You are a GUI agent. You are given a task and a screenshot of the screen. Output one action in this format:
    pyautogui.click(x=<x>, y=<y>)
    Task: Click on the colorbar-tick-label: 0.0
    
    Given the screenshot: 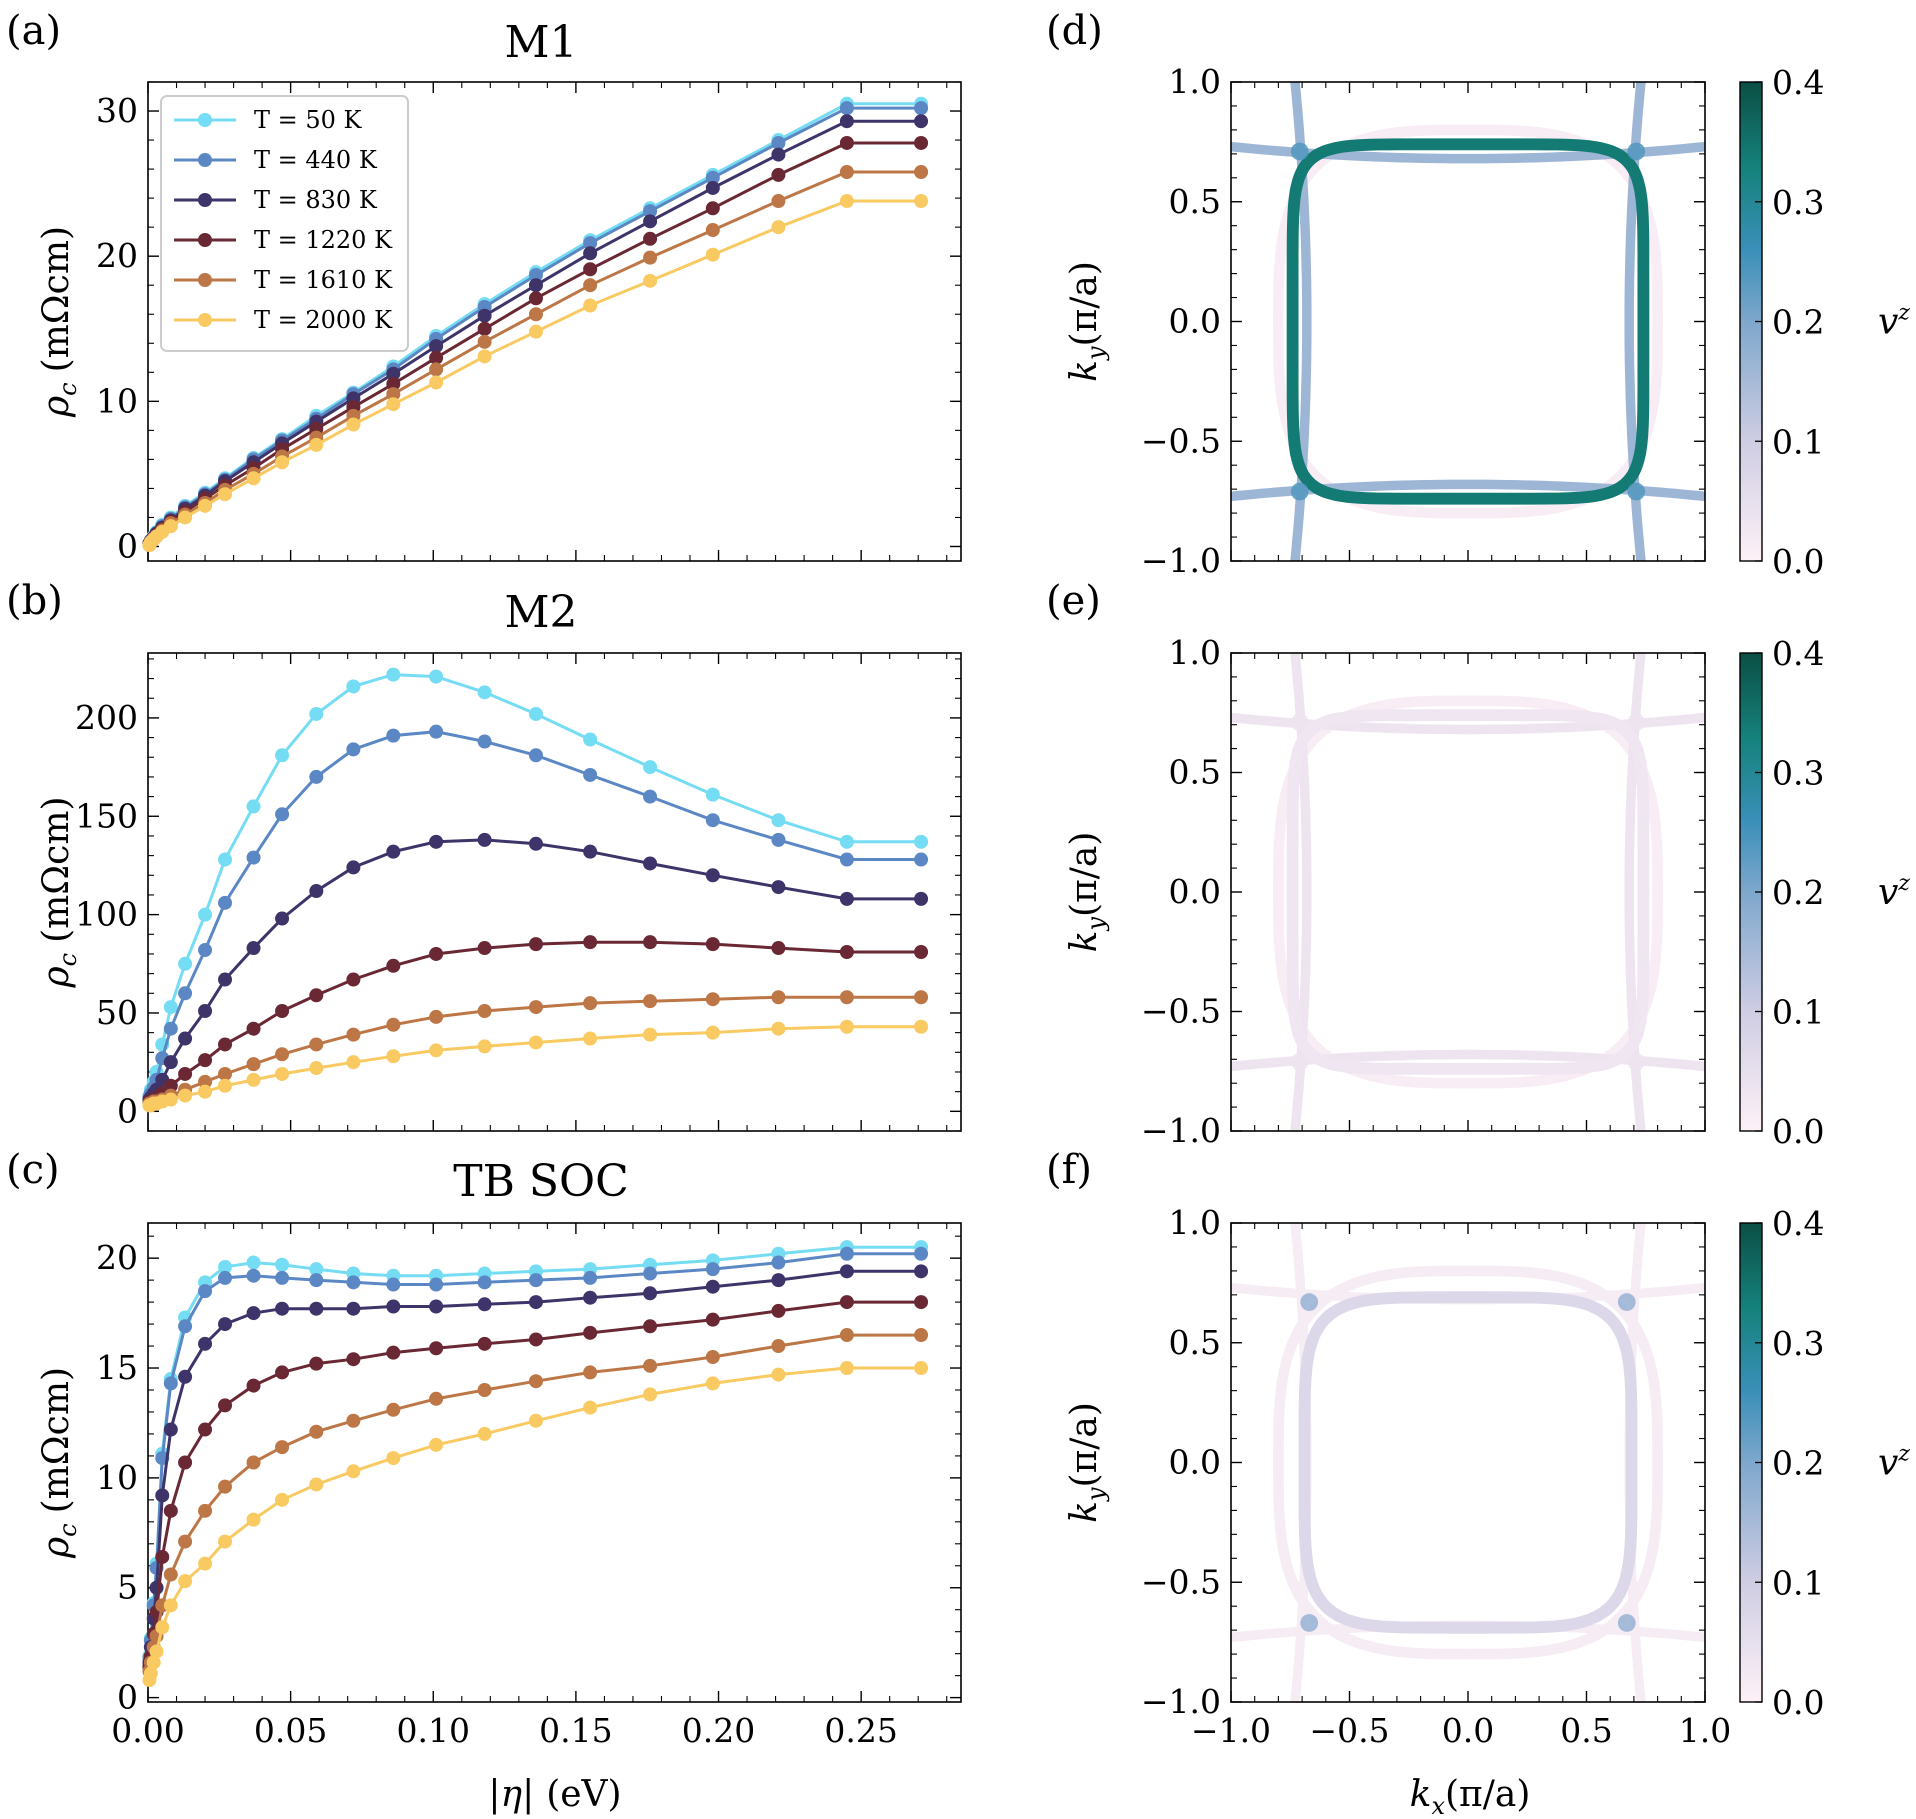 What is the action you would take?
    pyautogui.click(x=1798, y=1131)
    